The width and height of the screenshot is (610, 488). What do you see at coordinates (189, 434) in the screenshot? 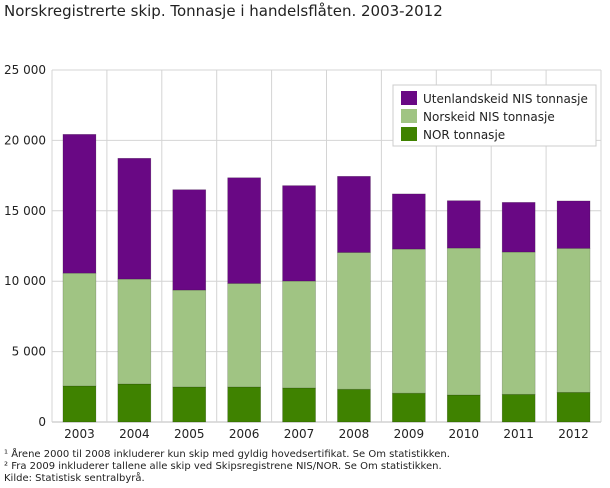
I see `x-tick-label: 2005` at bounding box center [189, 434].